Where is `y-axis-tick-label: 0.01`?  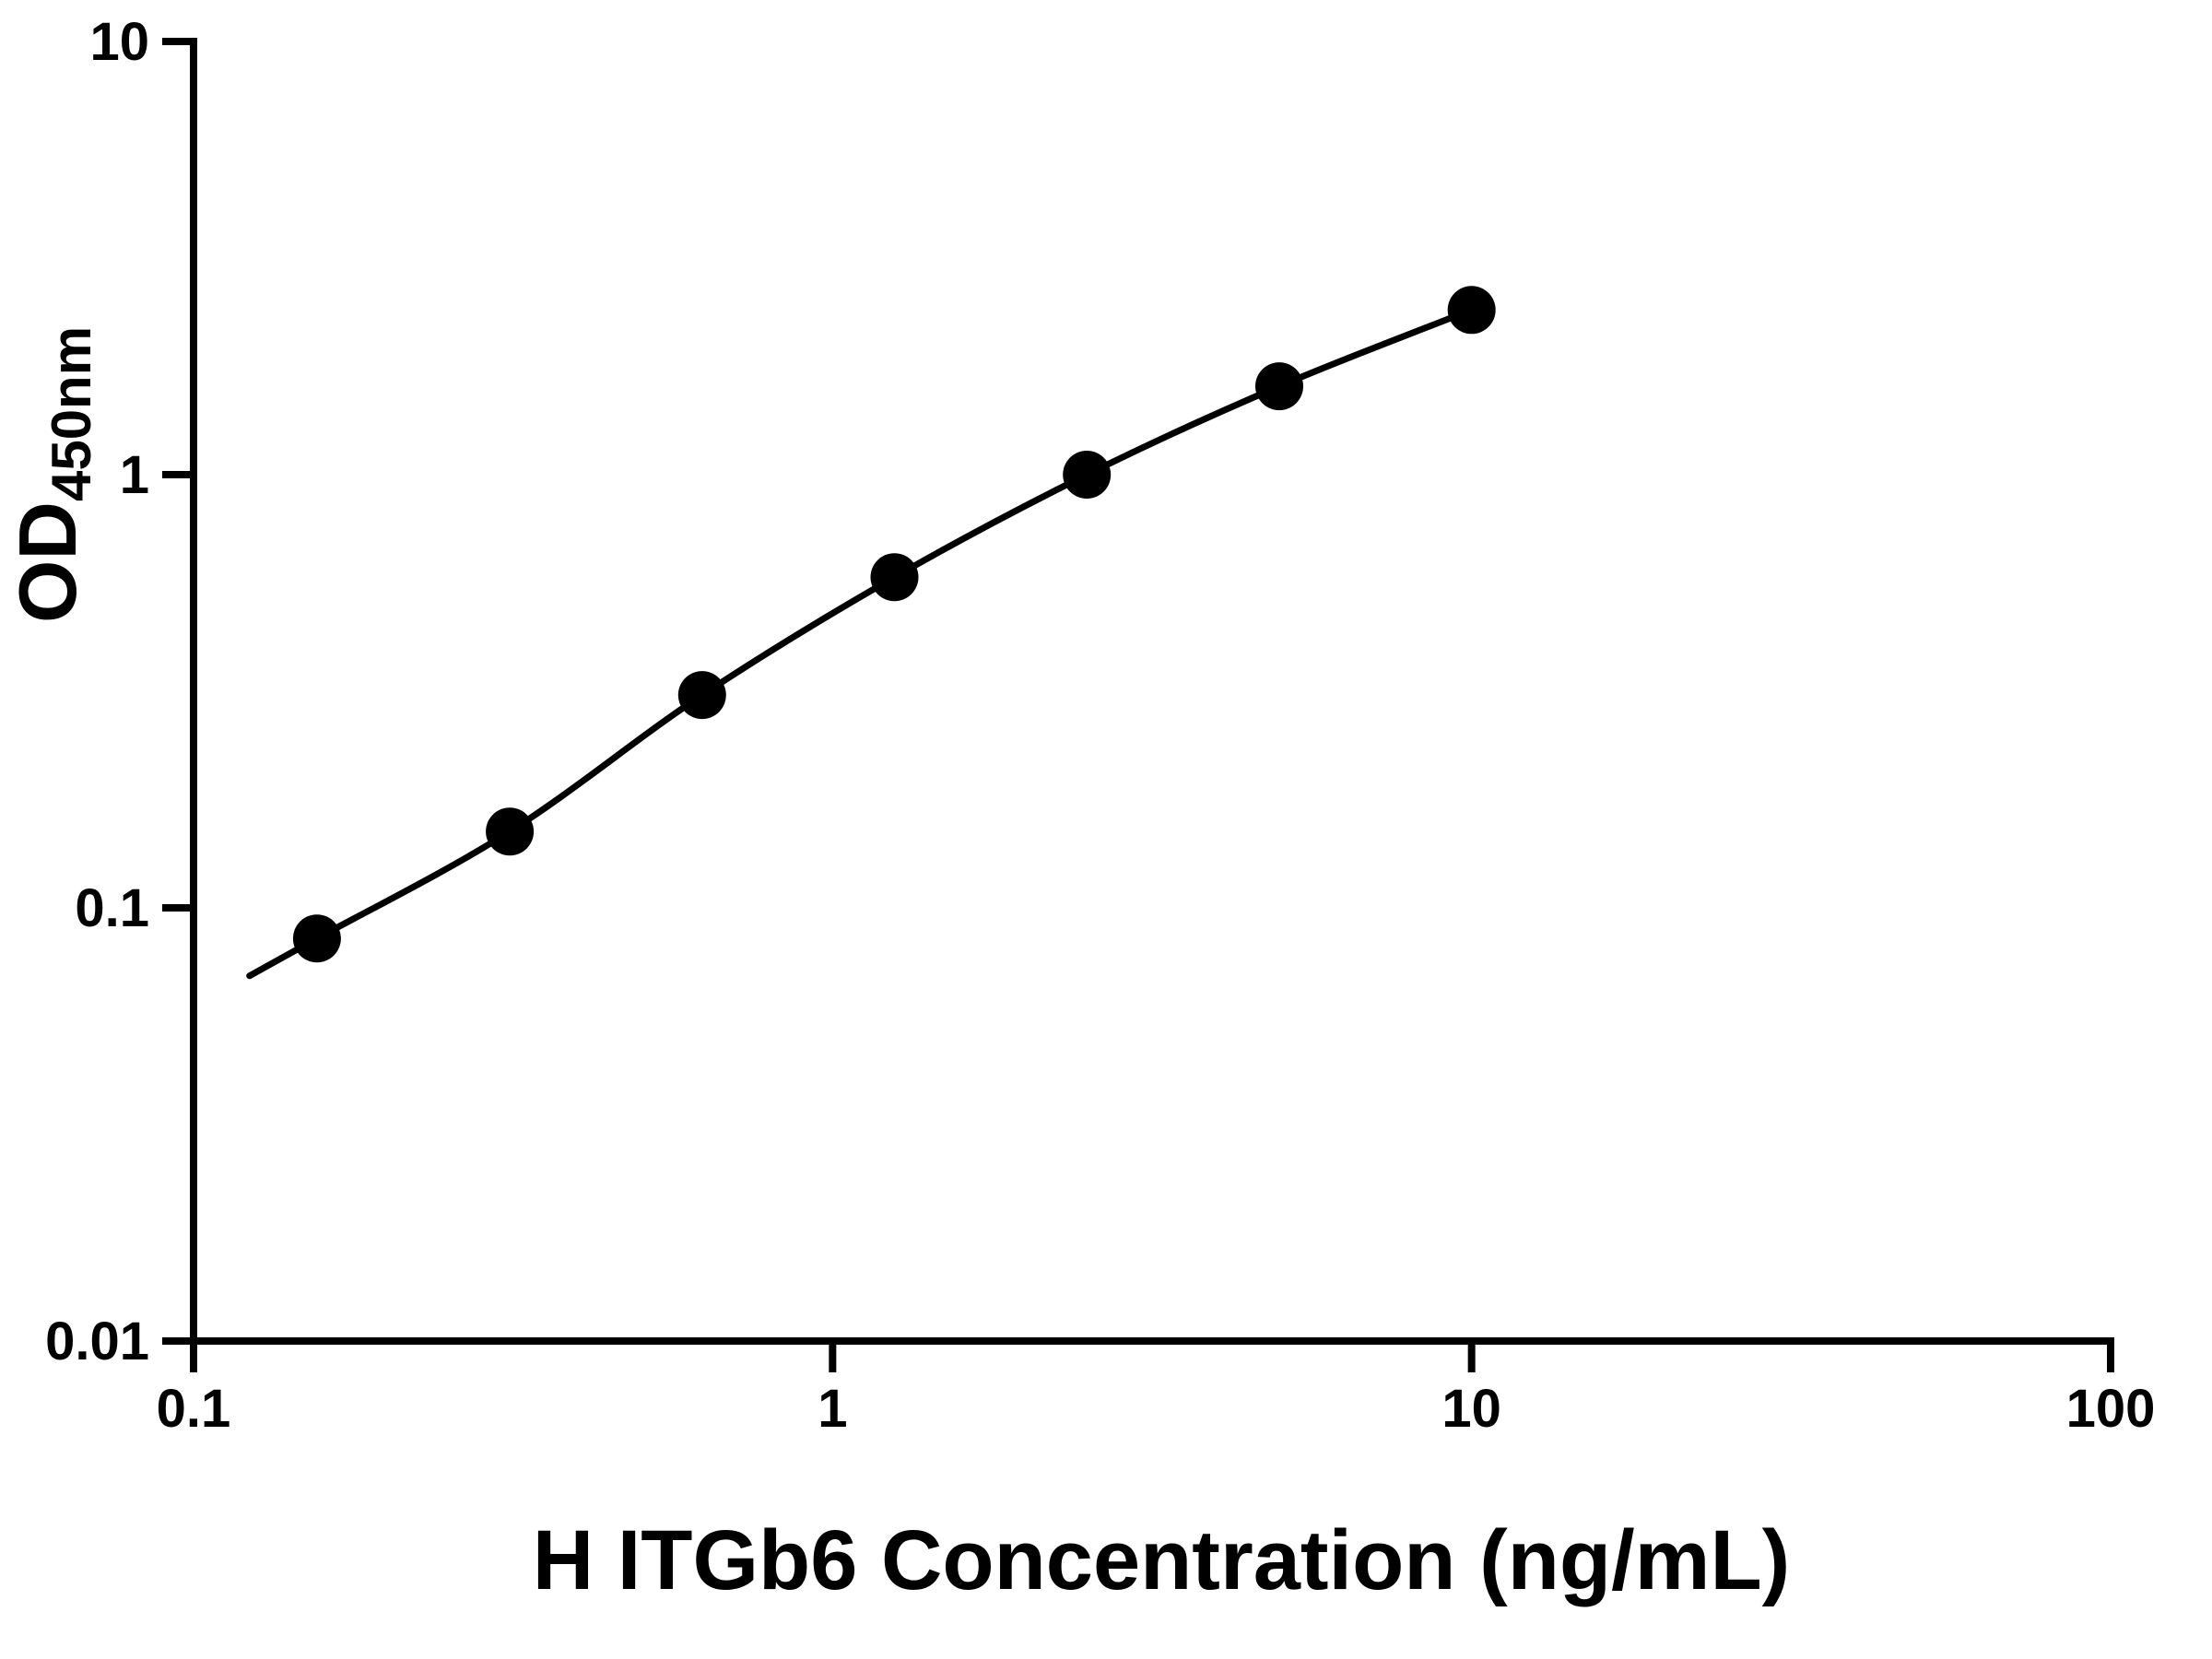 y-axis-tick-label: 0.01 is located at coordinates (97, 1341).